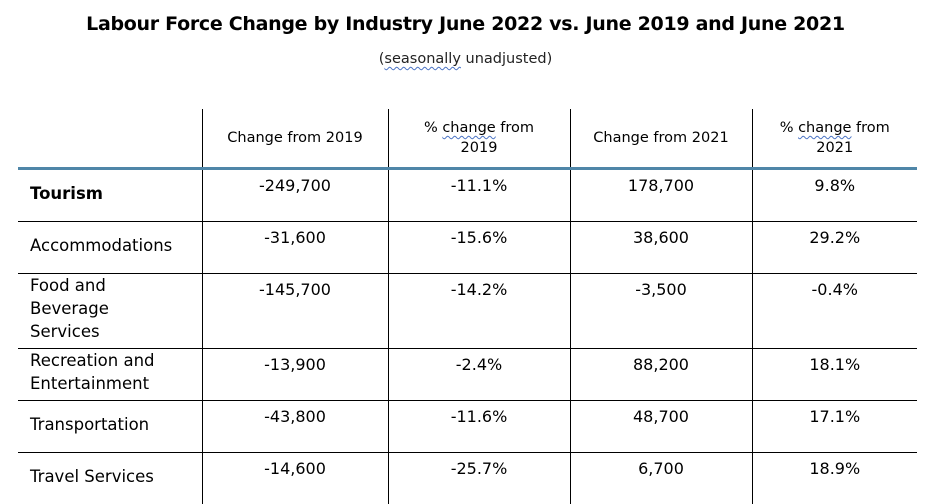 This screenshot has width=931, height=504. I want to click on subtitle-rest: unadjusted), so click(506, 59).